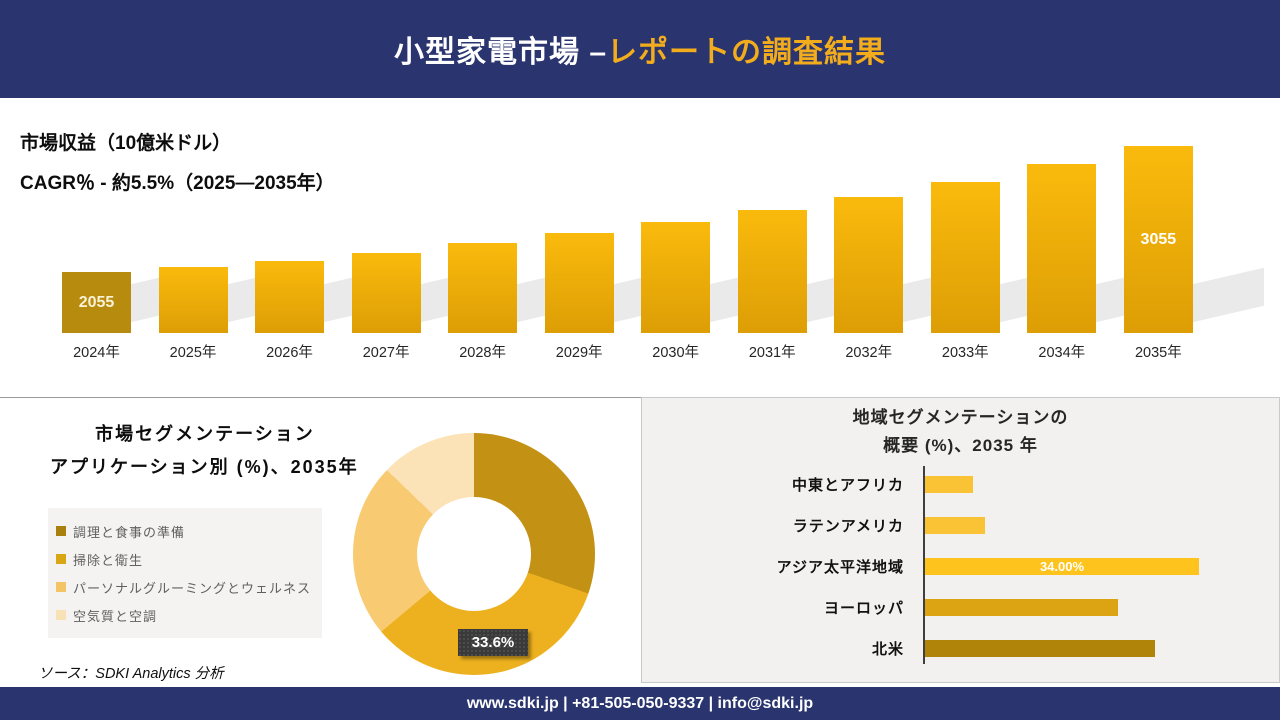 Image resolution: width=1280 pixels, height=720 pixels. I want to click on revenue-bar-2030年, so click(676, 277).